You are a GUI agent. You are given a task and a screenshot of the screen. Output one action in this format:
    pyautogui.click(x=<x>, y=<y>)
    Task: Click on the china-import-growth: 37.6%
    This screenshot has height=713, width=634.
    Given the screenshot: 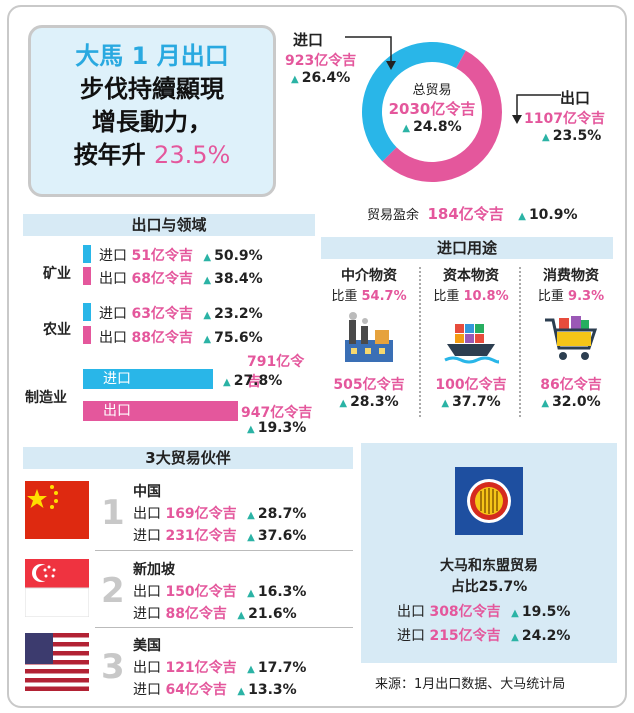 What is the action you would take?
    pyautogui.click(x=282, y=536)
    